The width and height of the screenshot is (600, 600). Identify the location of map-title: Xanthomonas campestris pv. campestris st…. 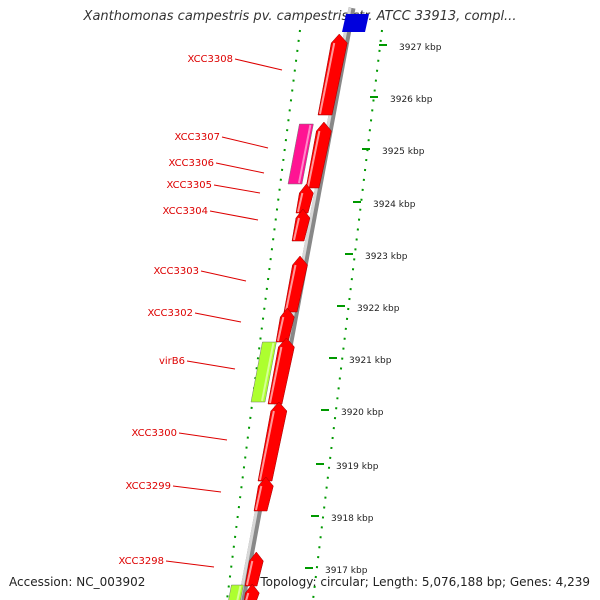
(300, 16).